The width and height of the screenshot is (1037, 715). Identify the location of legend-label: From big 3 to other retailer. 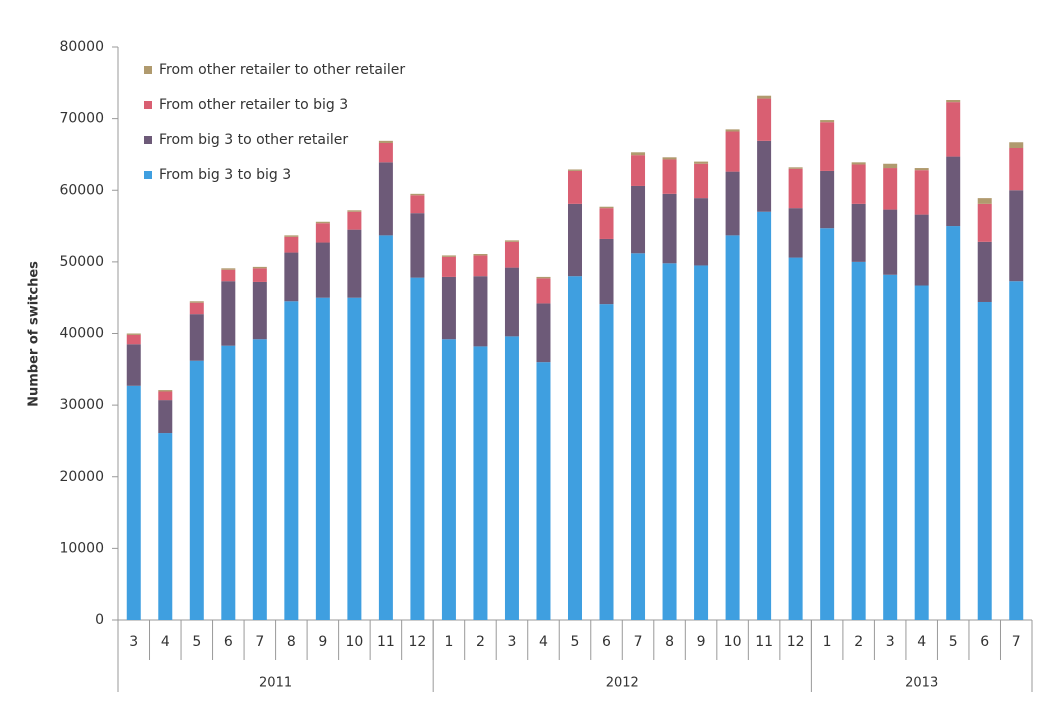
(253, 140).